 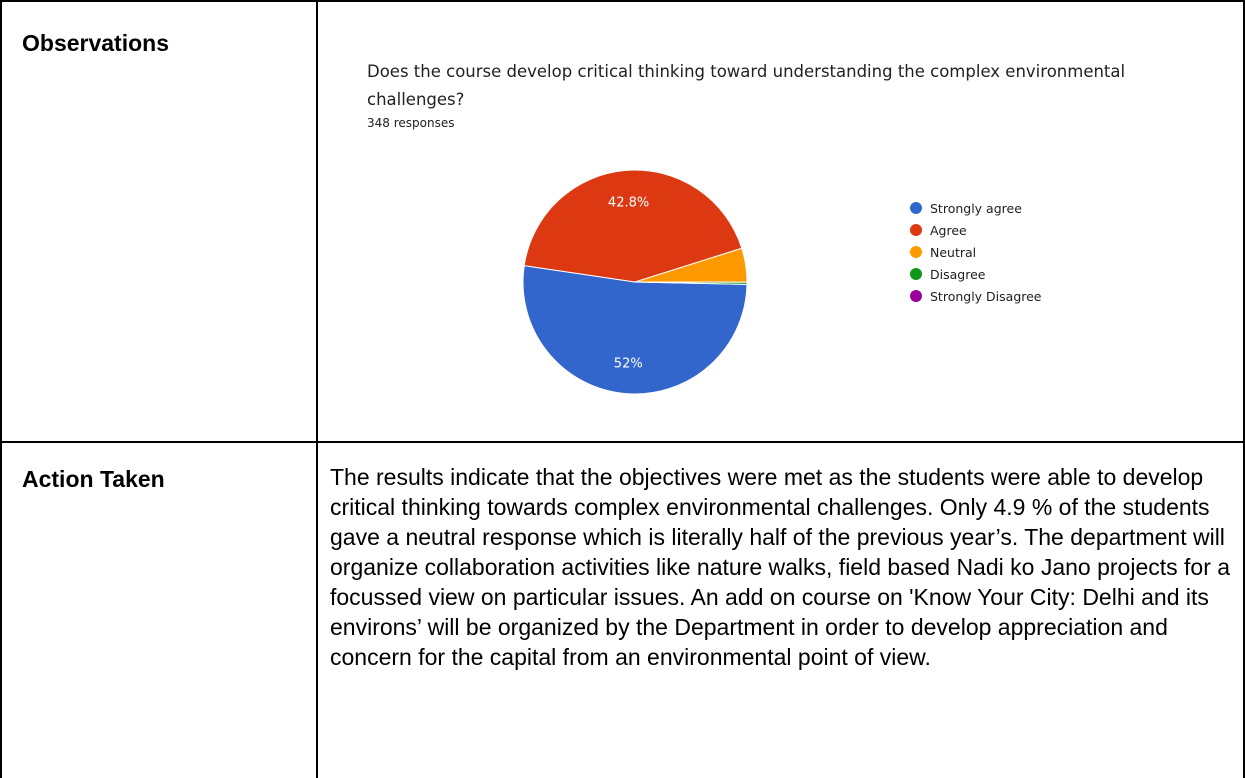 I want to click on legend-item: Strongly Disagree, so click(x=976, y=296).